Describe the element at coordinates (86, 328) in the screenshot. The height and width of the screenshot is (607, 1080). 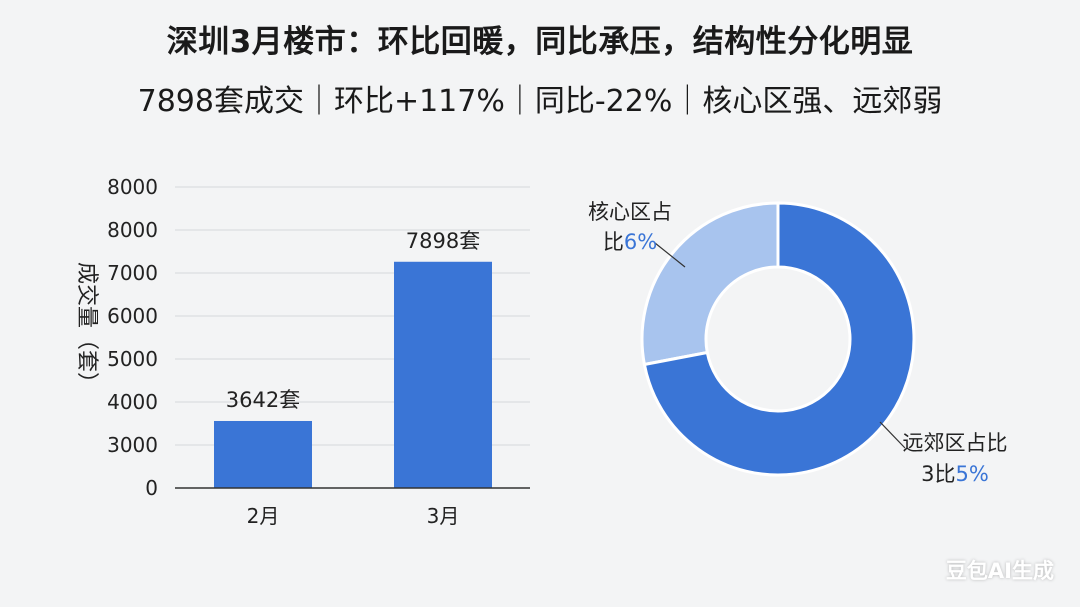
I see `bar-y-axis-label: 成交量（套）` at that location.